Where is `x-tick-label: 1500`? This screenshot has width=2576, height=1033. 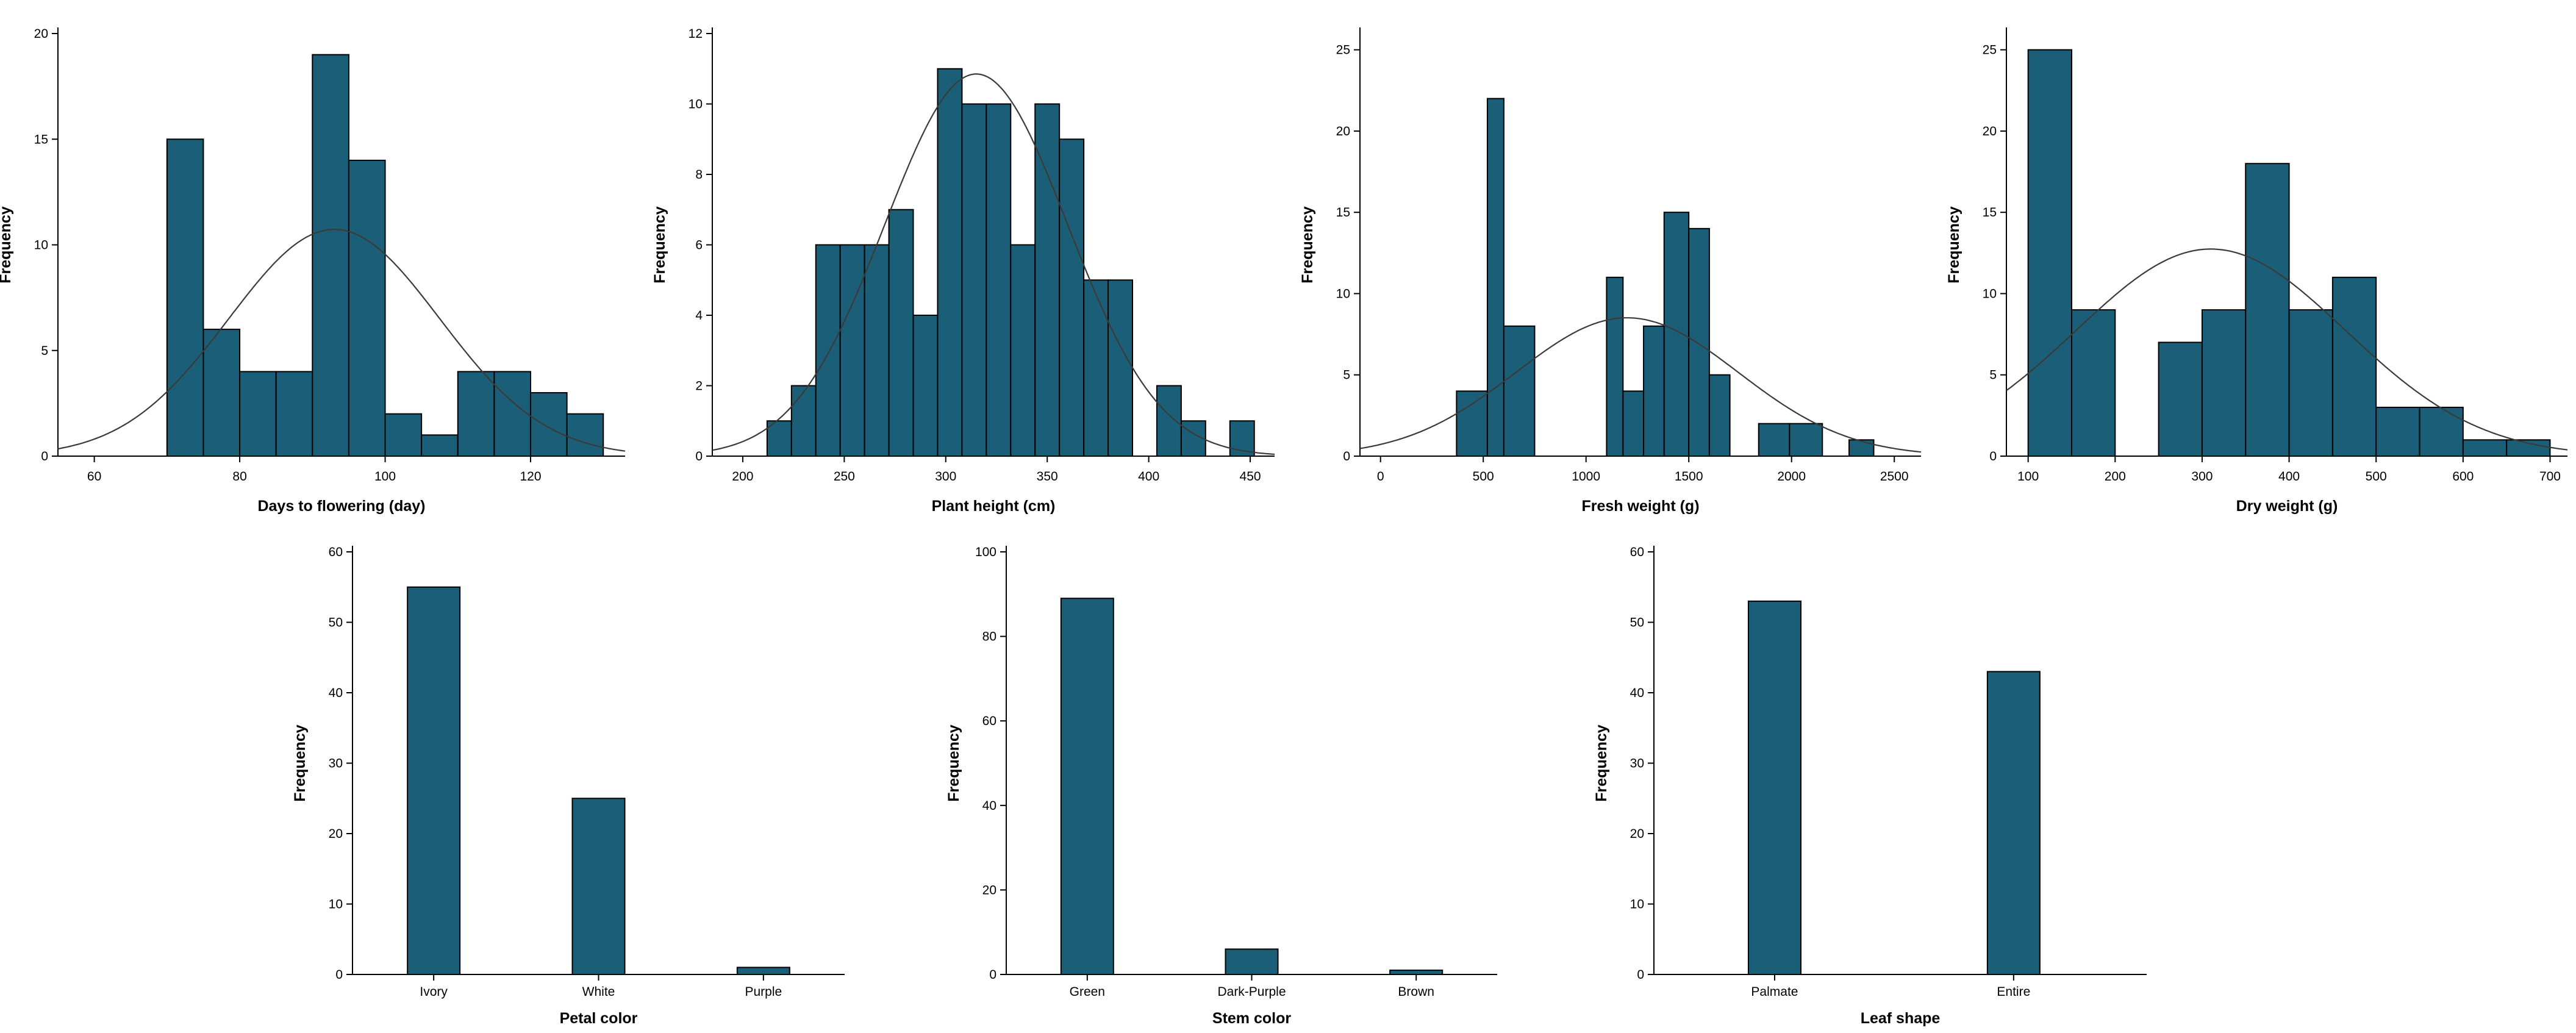
x-tick-label: 1500 is located at coordinates (1689, 477).